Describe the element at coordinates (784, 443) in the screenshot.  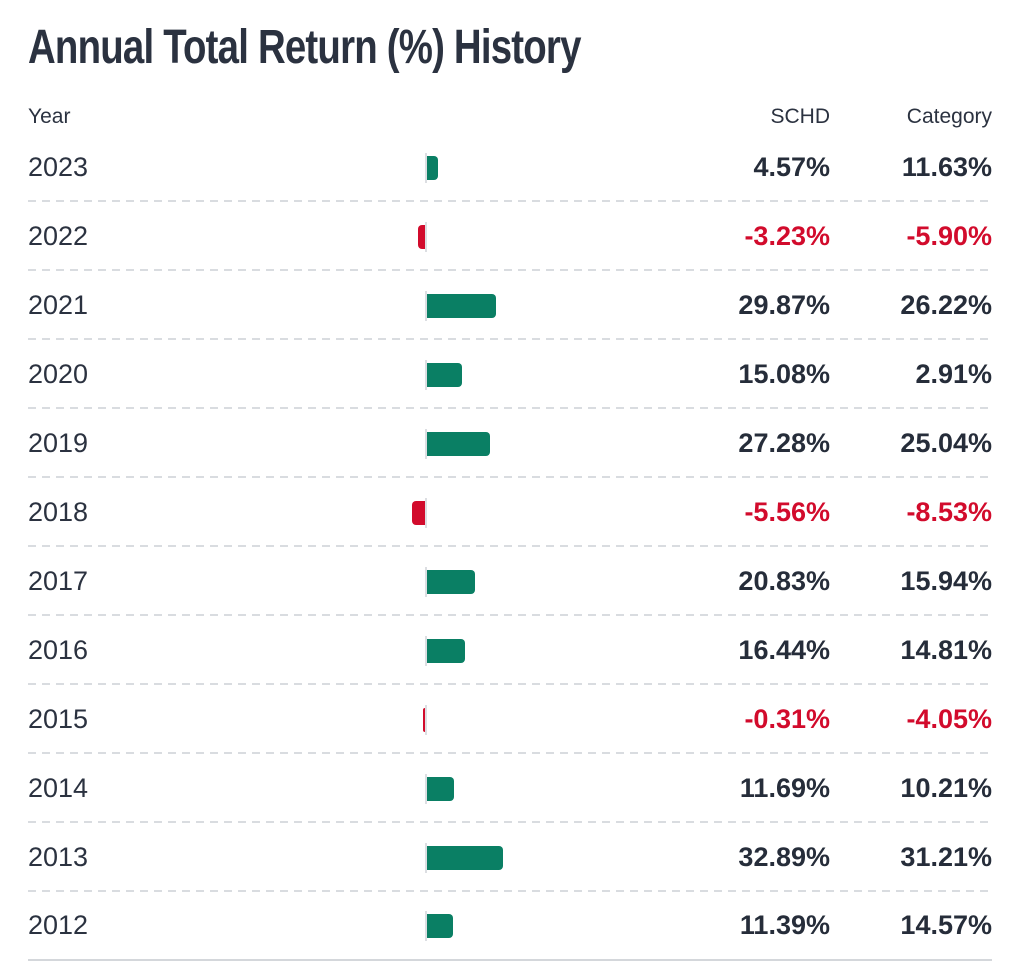
I see `schd-value: 27.28%` at that location.